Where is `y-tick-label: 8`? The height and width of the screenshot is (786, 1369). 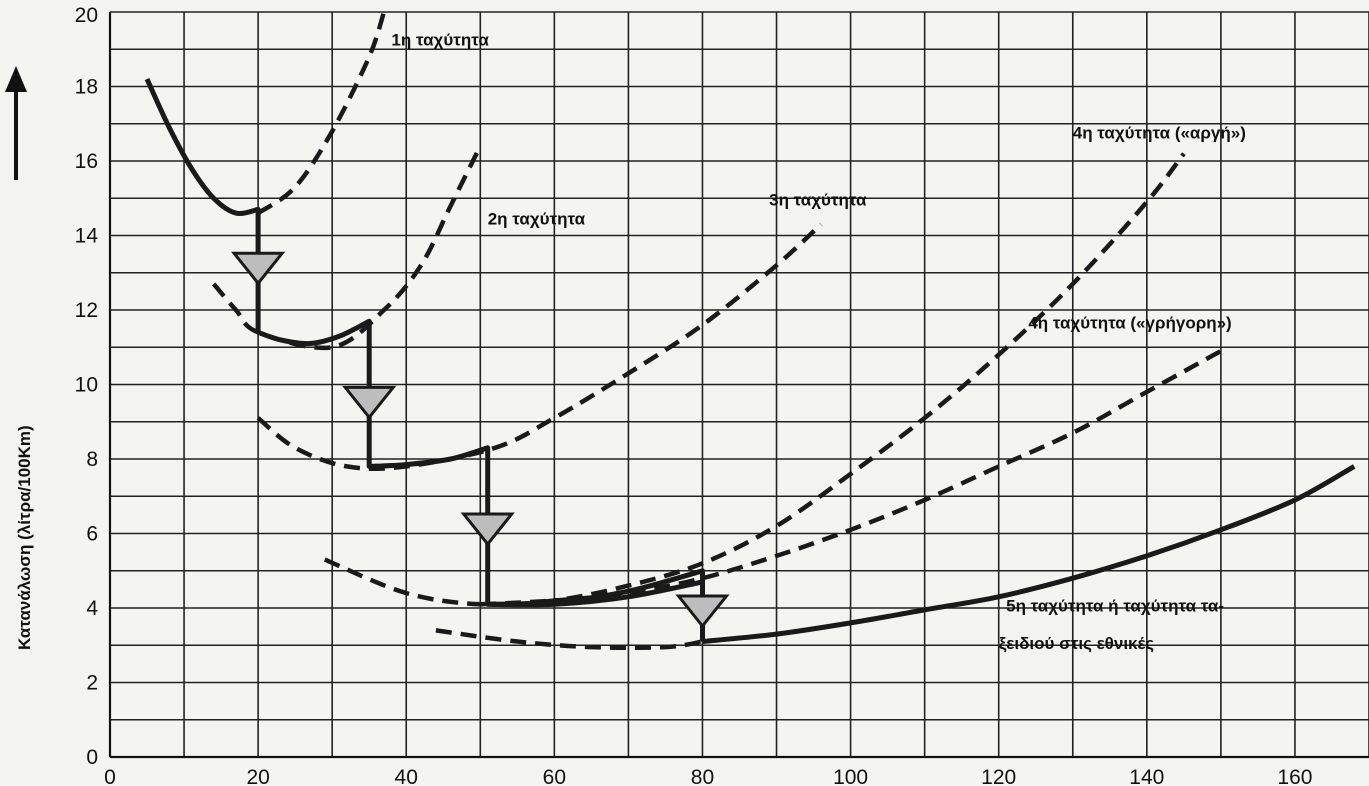 y-tick-label: 8 is located at coordinates (92, 459).